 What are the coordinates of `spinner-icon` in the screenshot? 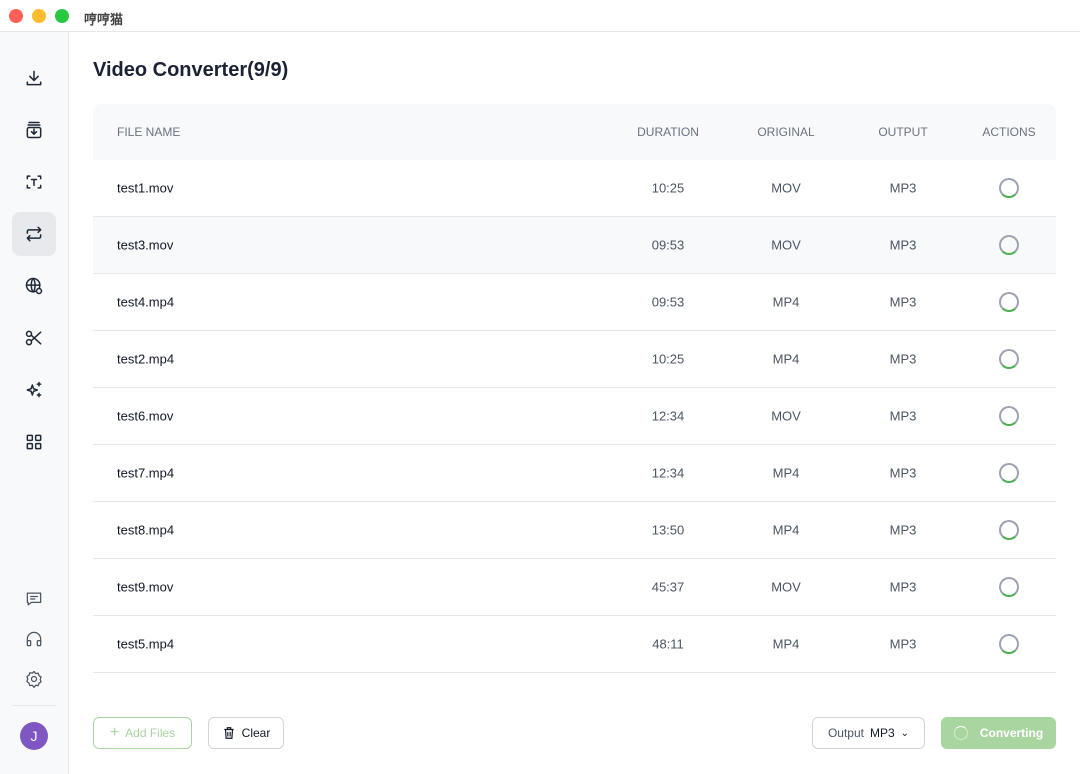 It's located at (960, 733).